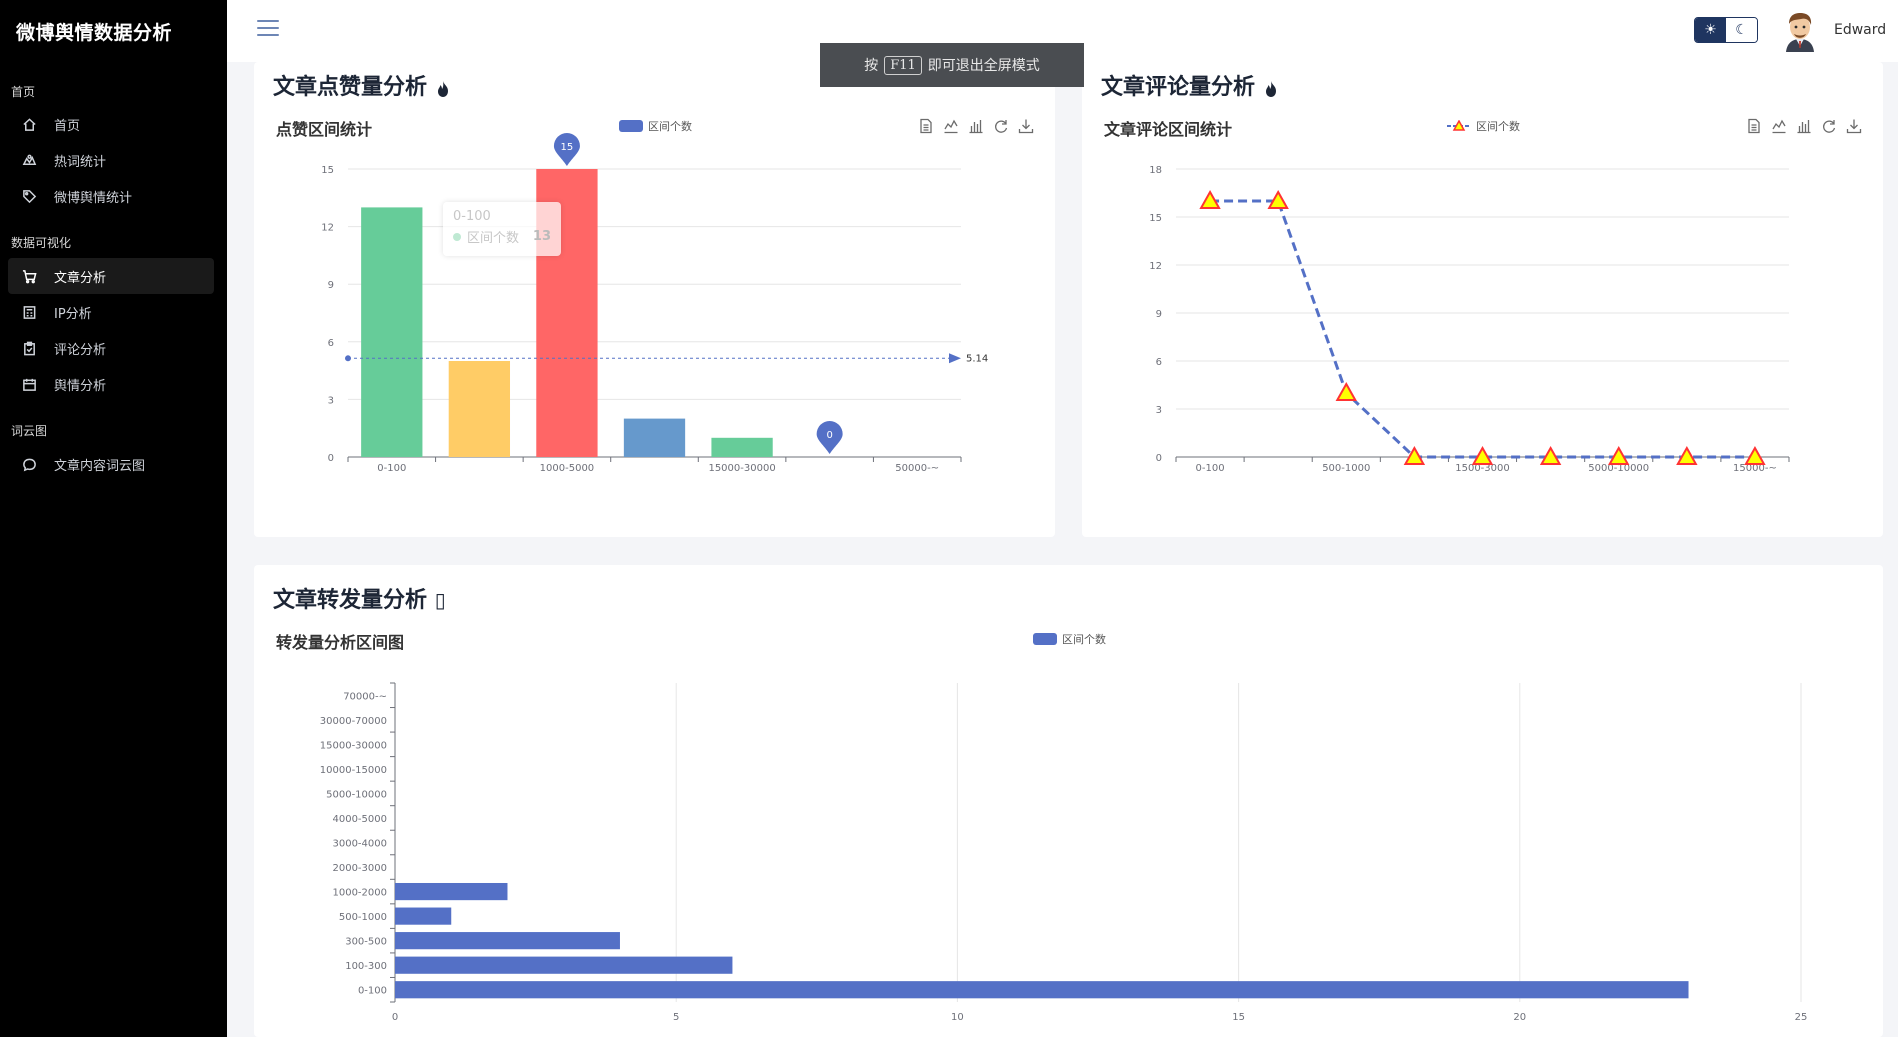 The height and width of the screenshot is (1037, 1898). What do you see at coordinates (331, 343) in the screenshot?
I see `y-tick-label: 6` at bounding box center [331, 343].